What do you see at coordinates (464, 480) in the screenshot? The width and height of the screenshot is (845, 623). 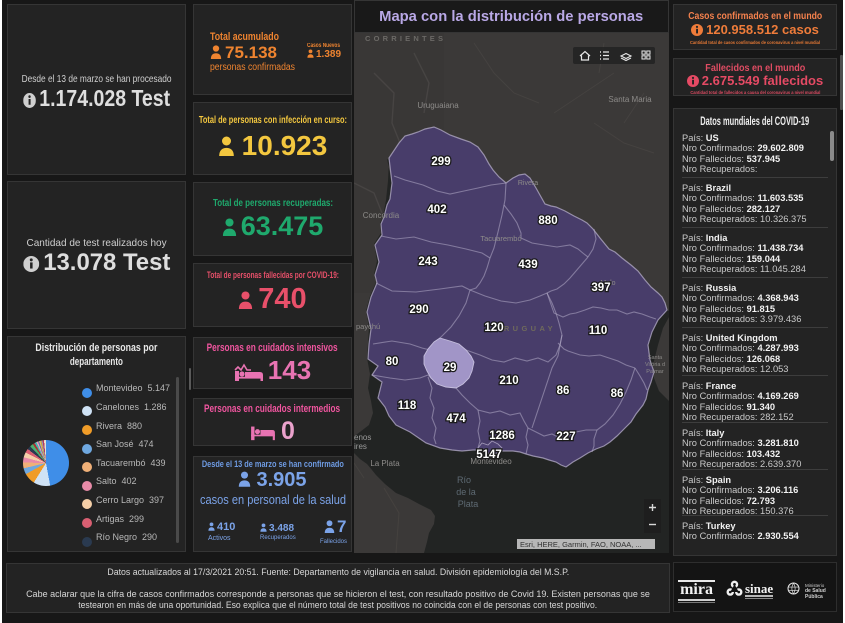 I see `svg-text: Río` at bounding box center [464, 480].